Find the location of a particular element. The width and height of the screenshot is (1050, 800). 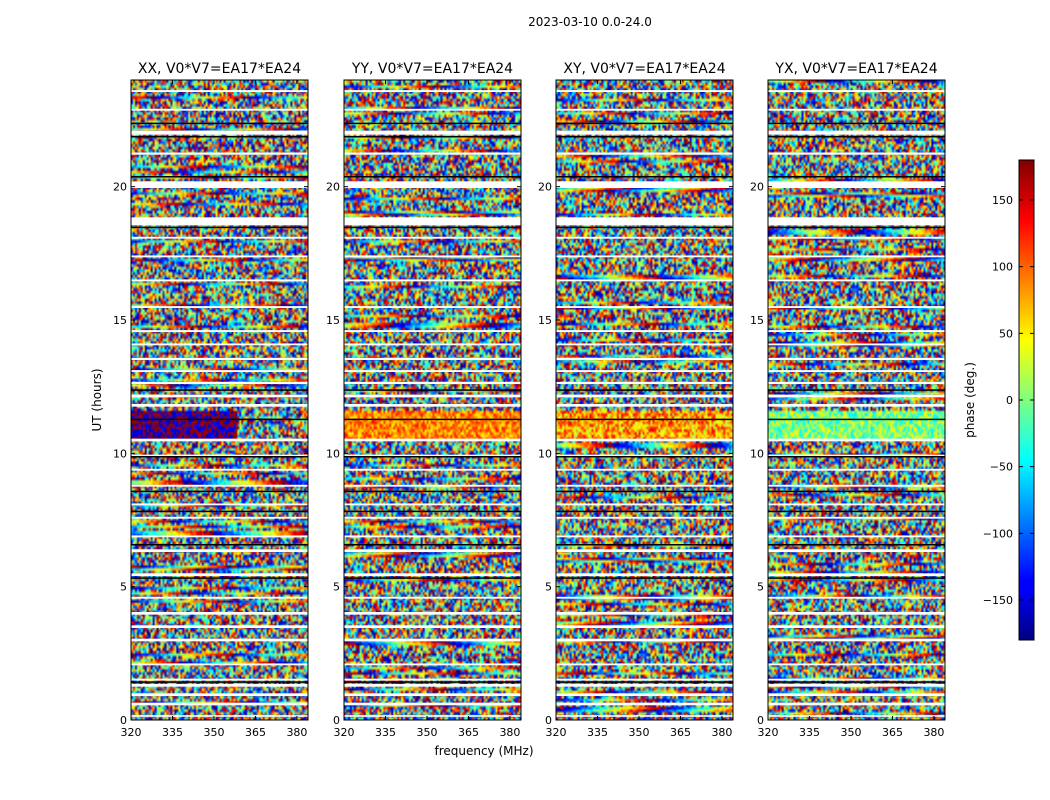

colorbar-tick-label: −150 is located at coordinates (998, 600).